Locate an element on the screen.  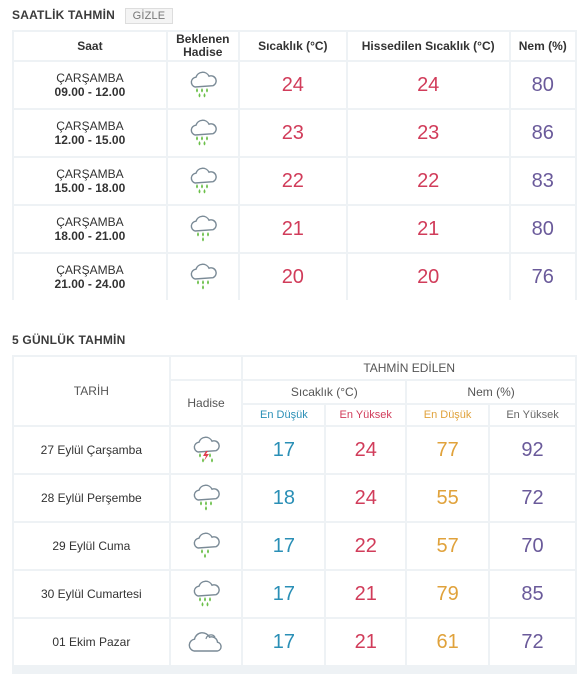
hourly-title: SAATLİK TAHMİN is located at coordinates (64, 15).